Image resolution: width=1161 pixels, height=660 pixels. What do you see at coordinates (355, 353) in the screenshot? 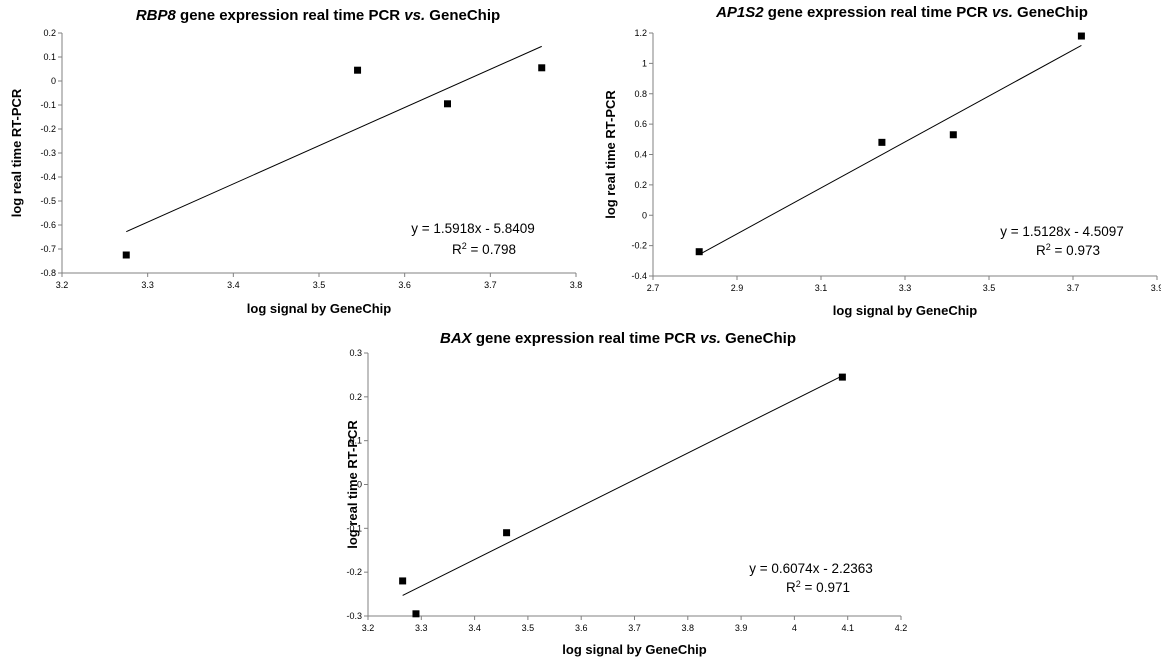
I see `y-tick-label: 0.3` at bounding box center [355, 353].